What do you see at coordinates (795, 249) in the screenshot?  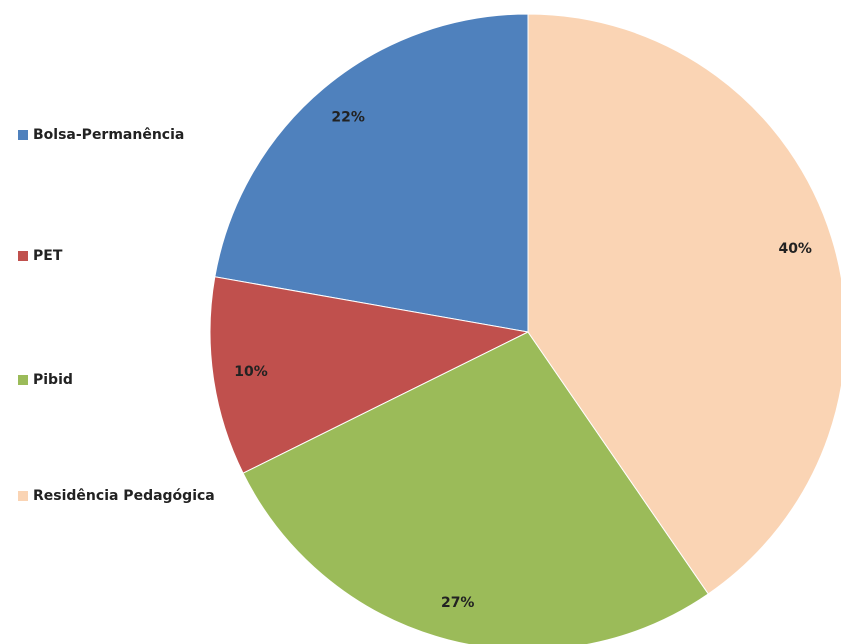 I see `data-label: 40%` at bounding box center [795, 249].